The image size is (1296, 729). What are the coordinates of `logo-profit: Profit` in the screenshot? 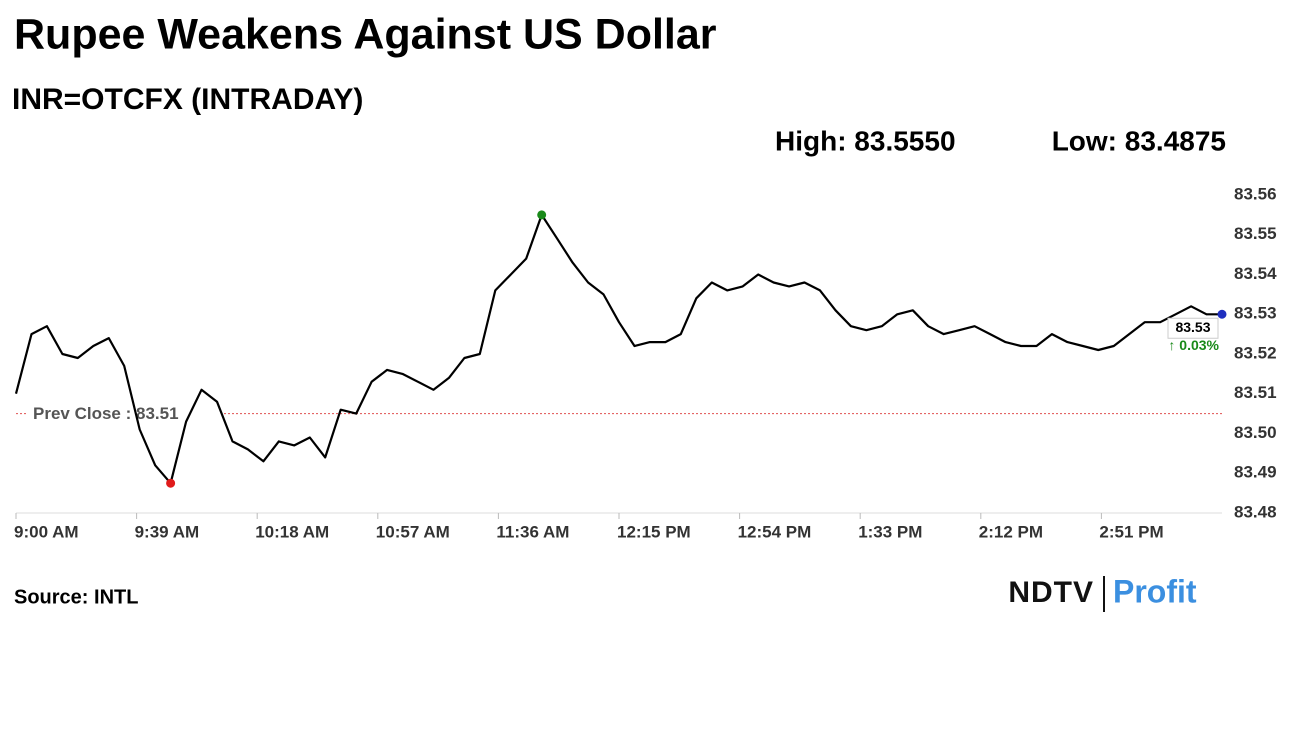 It's located at (1155, 591).